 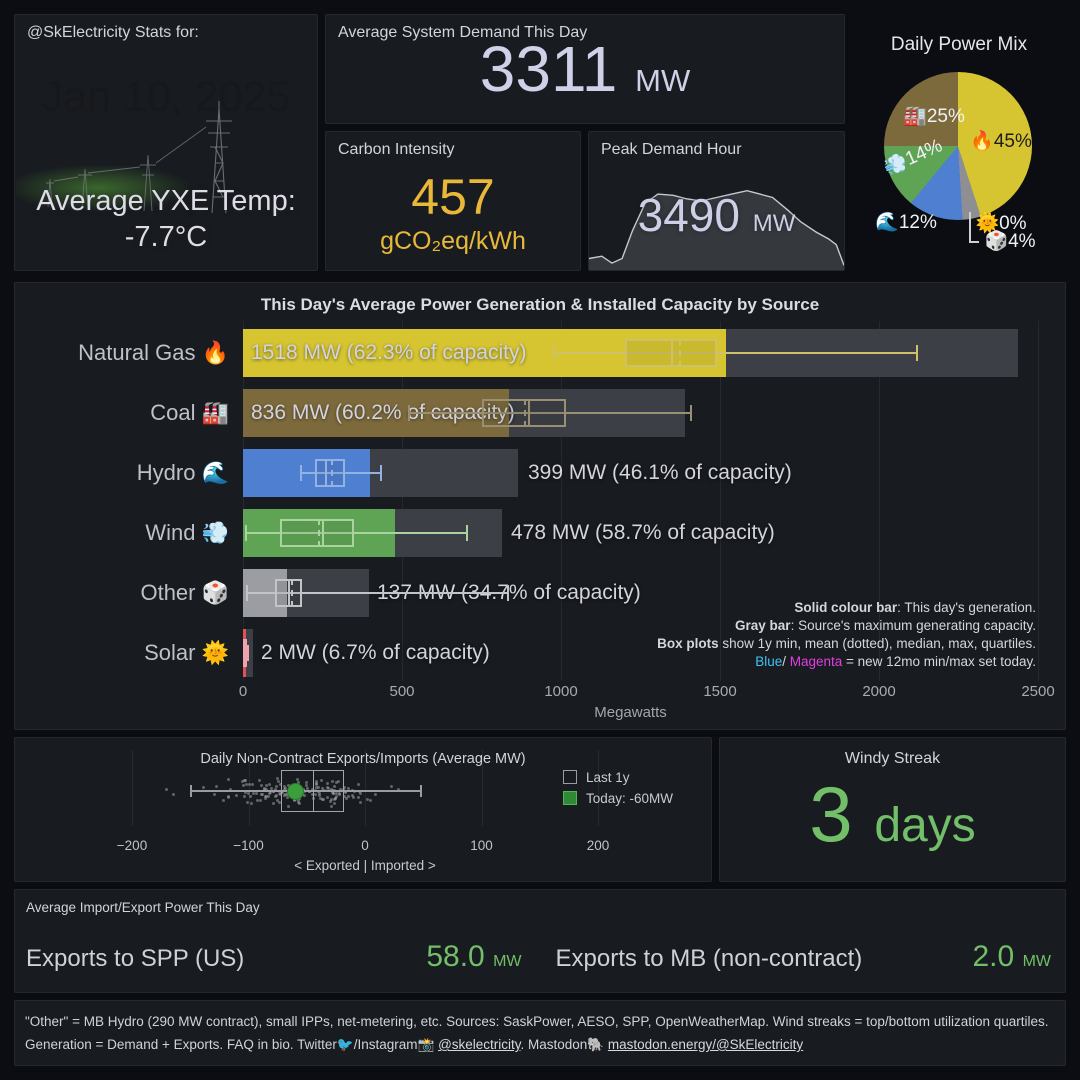 What do you see at coordinates (564, 1044) in the screenshot?
I see `footer-text-segment: . Mastodon🐘` at bounding box center [564, 1044].